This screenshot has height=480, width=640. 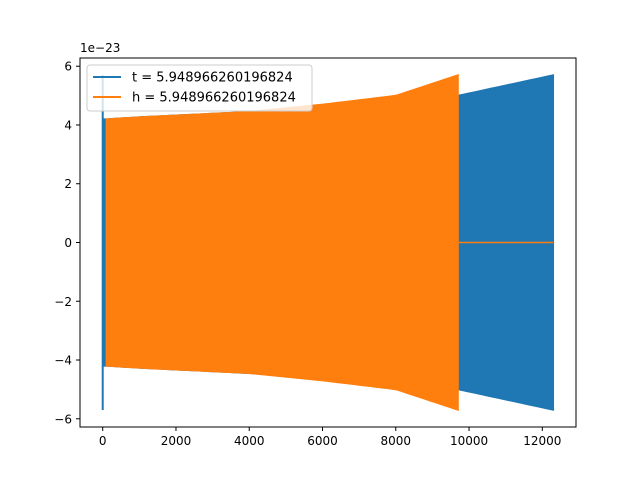 I want to click on y-tick-label: −2, so click(x=63, y=302).